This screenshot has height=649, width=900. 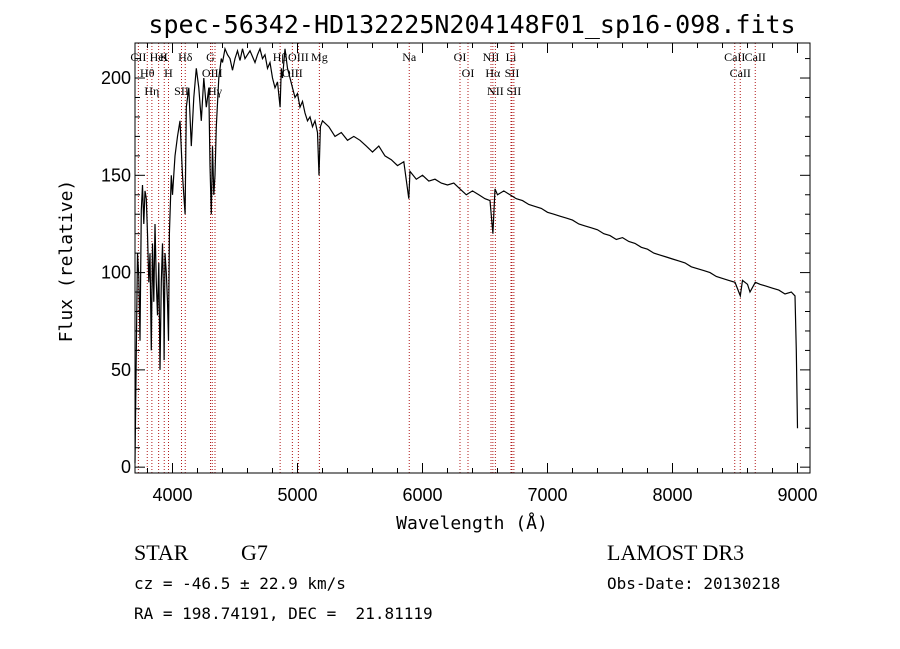 I want to click on spectral-line-label: Hη, so click(x=151, y=91).